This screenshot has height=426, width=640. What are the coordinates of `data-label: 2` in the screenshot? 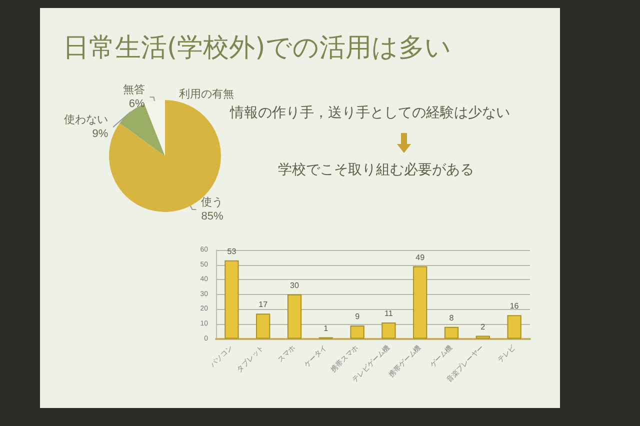 It's located at (483, 327).